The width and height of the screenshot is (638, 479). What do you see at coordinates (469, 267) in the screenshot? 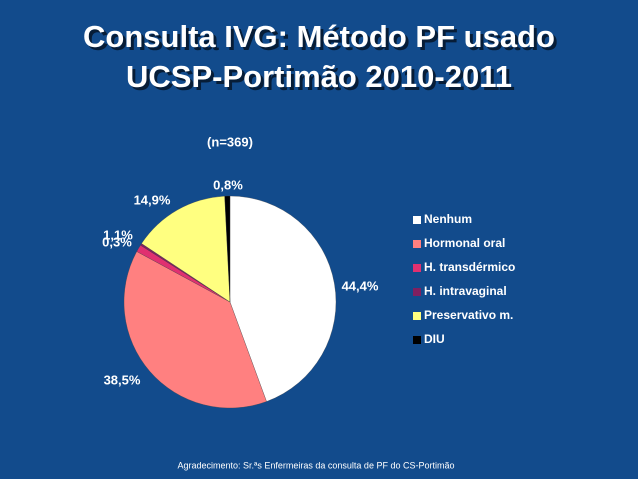
I see `legend-label: H. transdérmico` at bounding box center [469, 267].